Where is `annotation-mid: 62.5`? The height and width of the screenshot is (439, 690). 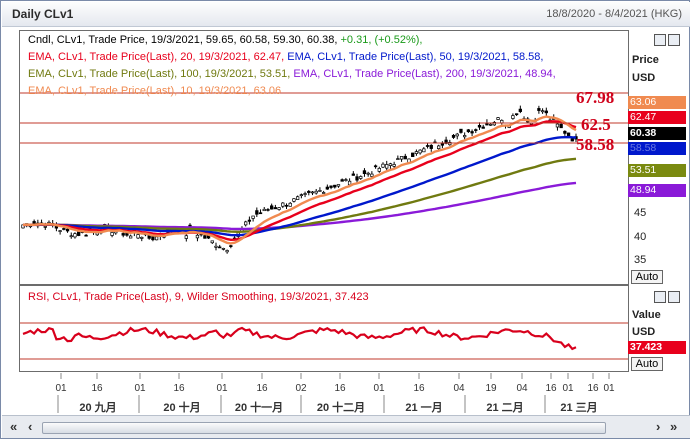
annotation-mid: 62.5 is located at coordinates (596, 124).